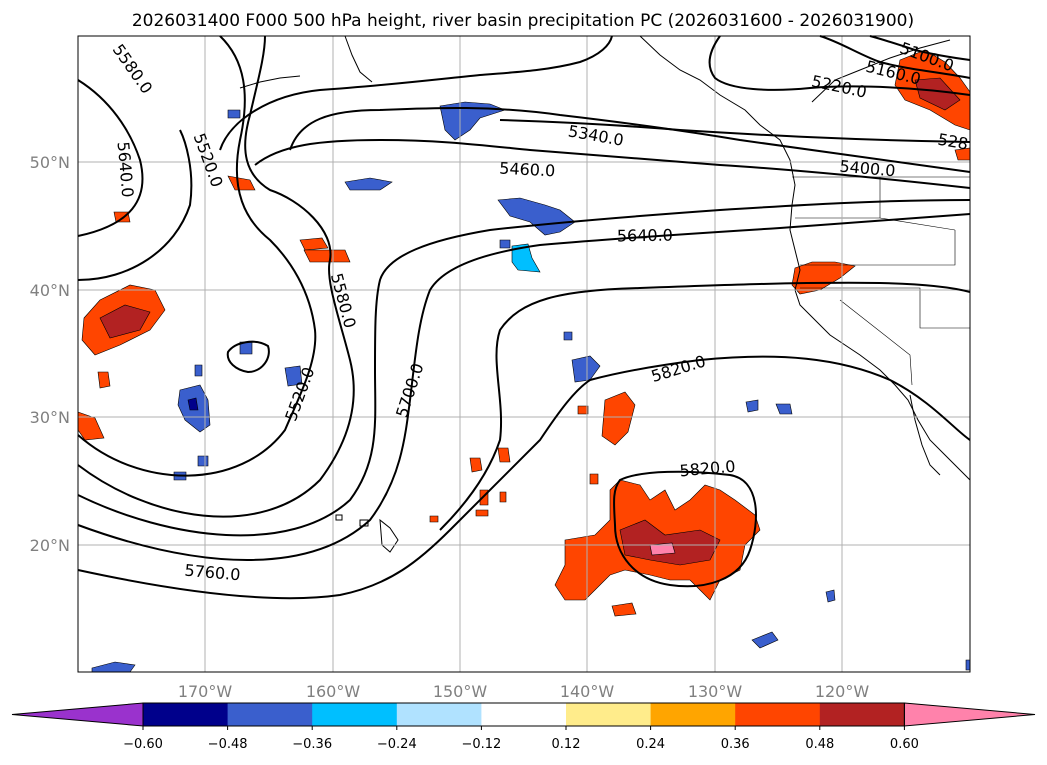 The height and width of the screenshot is (765, 1047). I want to click on colorbar-border, so click(523, 714).